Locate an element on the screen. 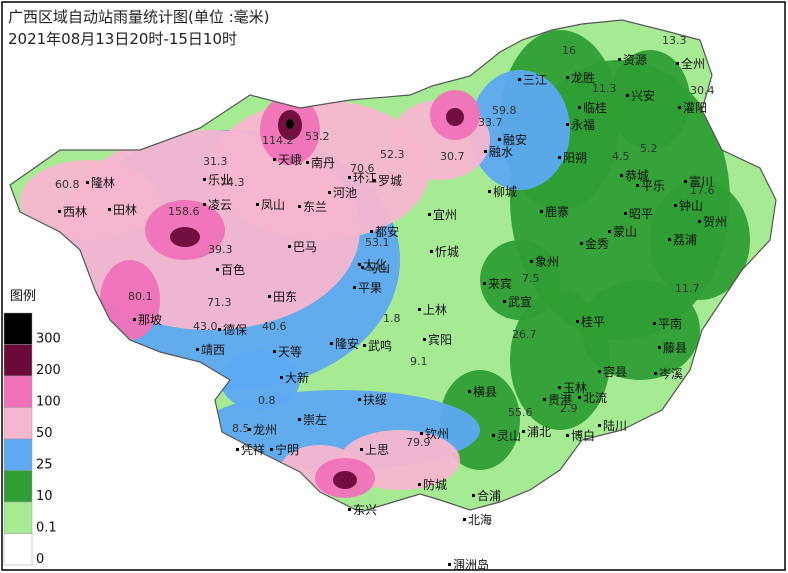 The image size is (788, 573). place-name: 容县 is located at coordinates (615, 371).